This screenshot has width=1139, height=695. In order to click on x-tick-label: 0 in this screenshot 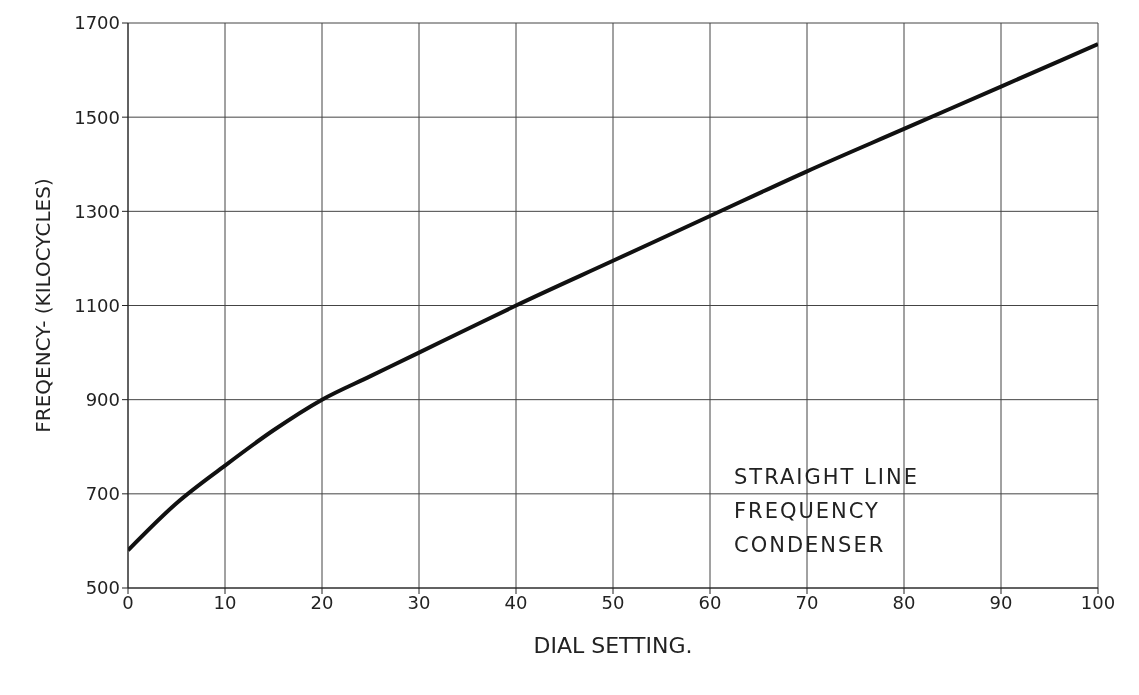, I will do `click(128, 602)`.